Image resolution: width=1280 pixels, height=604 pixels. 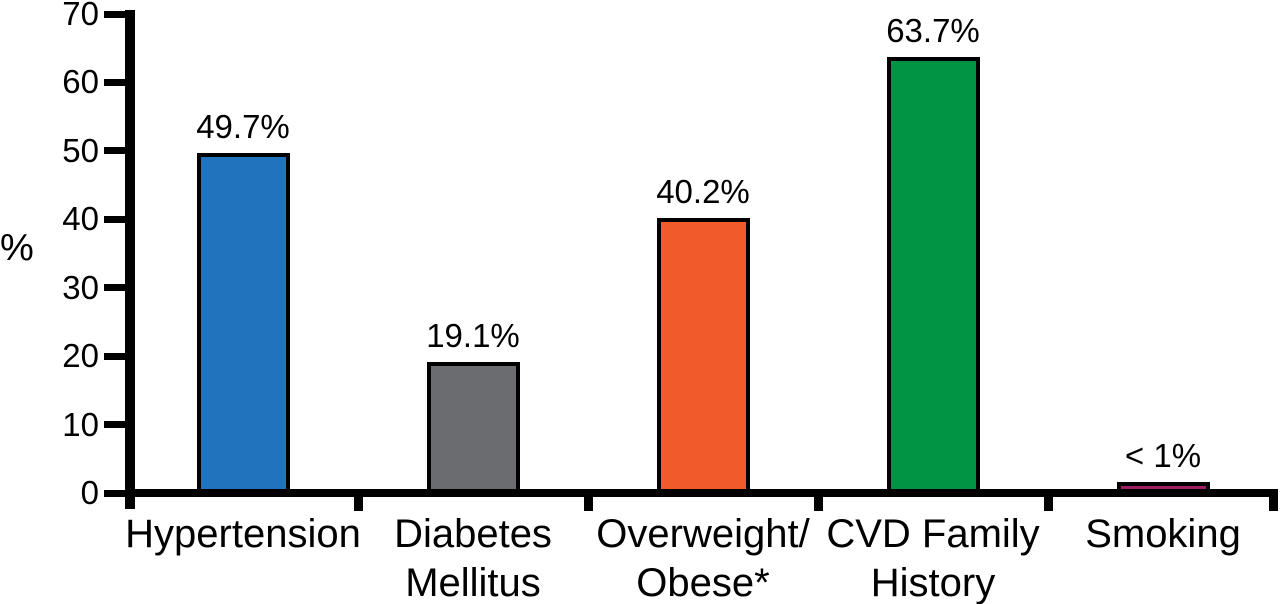 What do you see at coordinates (473, 427) in the screenshot?
I see `bar-diabetes-mellitus` at bounding box center [473, 427].